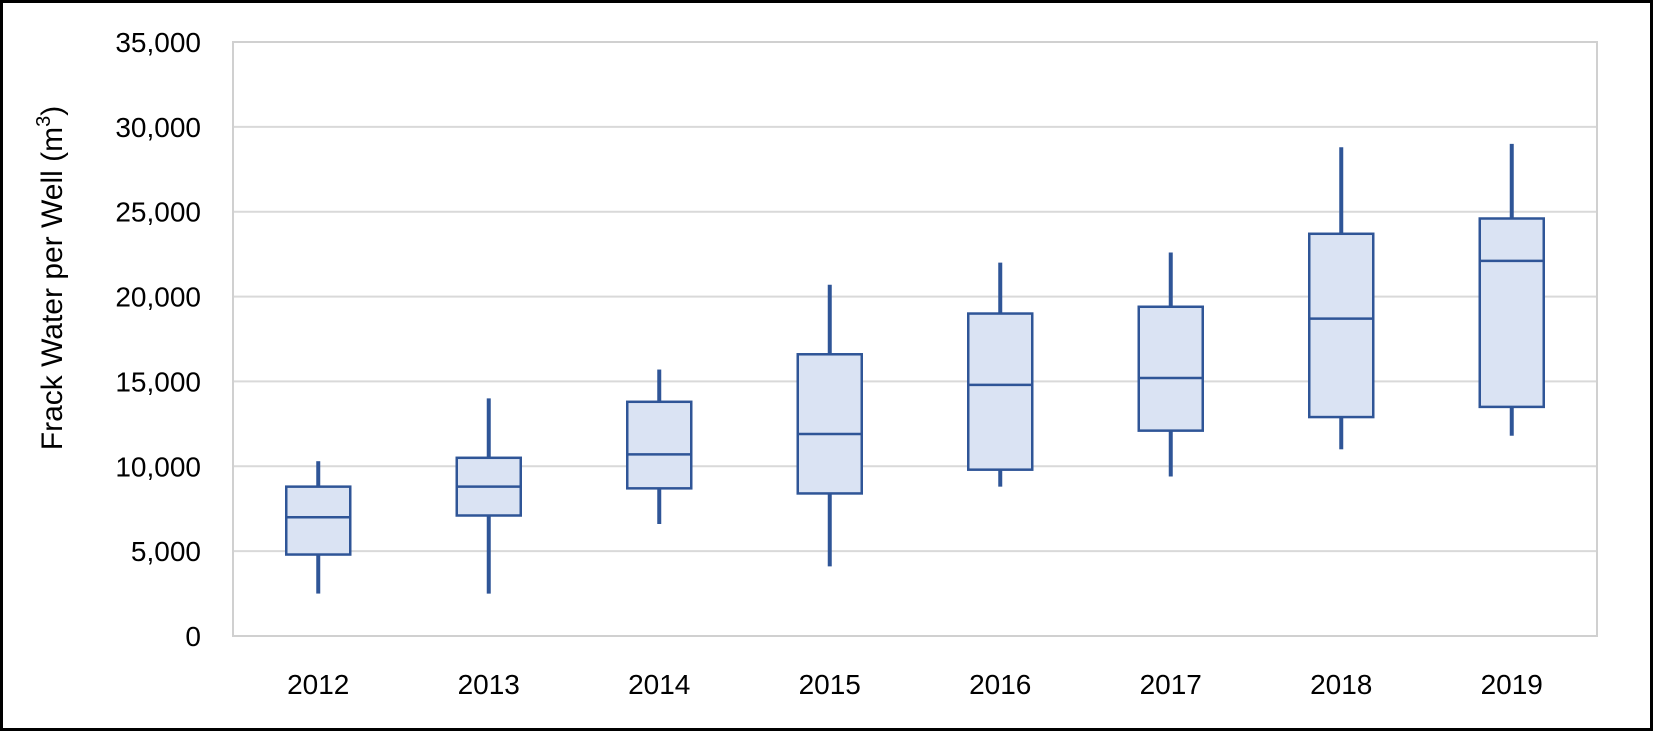  What do you see at coordinates (158, 127) in the screenshot?
I see `y-tick-label: 30,000` at bounding box center [158, 127].